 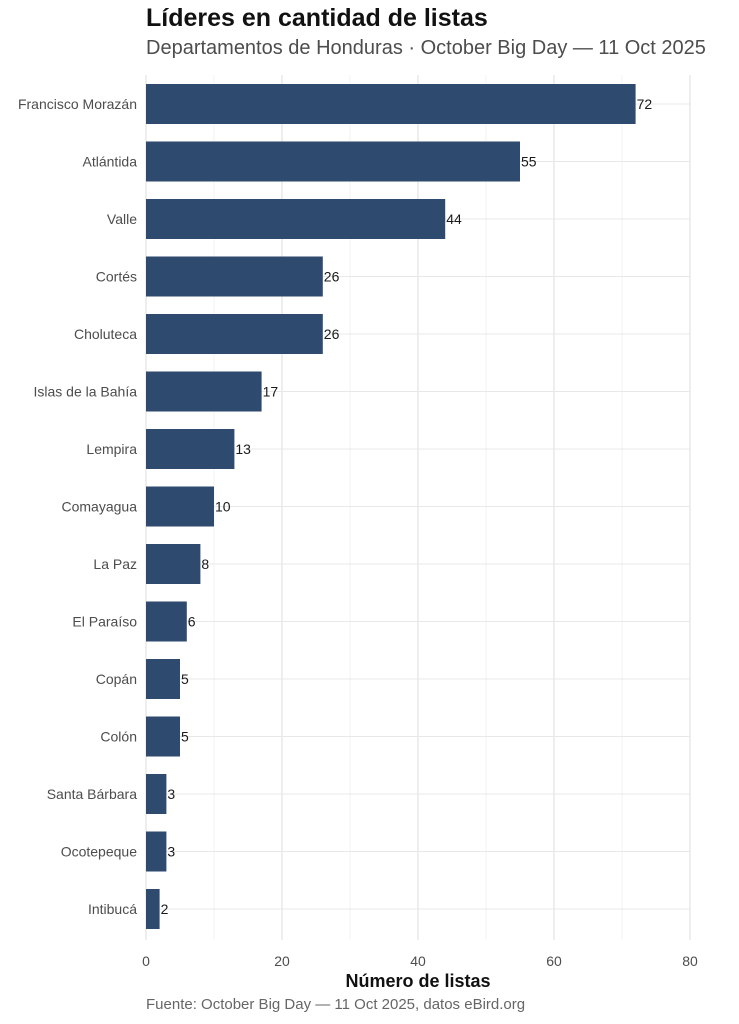 I want to click on category-label: Comayagua, so click(x=100, y=507).